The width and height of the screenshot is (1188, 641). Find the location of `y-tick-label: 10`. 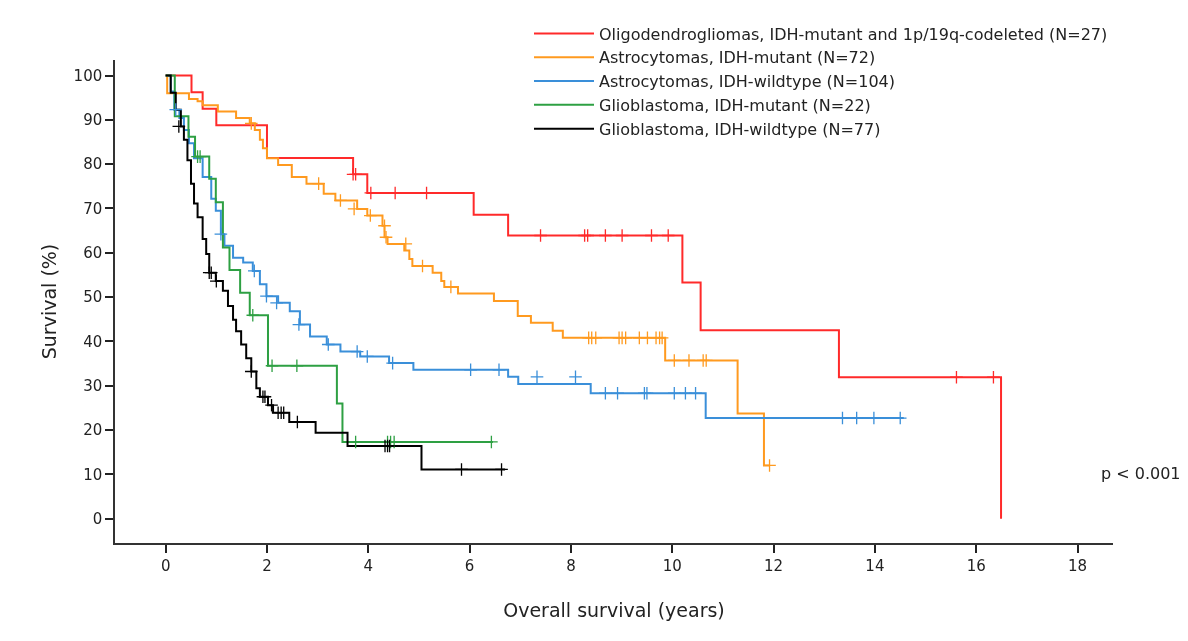

y-tick-label: 10 is located at coordinates (93, 474).